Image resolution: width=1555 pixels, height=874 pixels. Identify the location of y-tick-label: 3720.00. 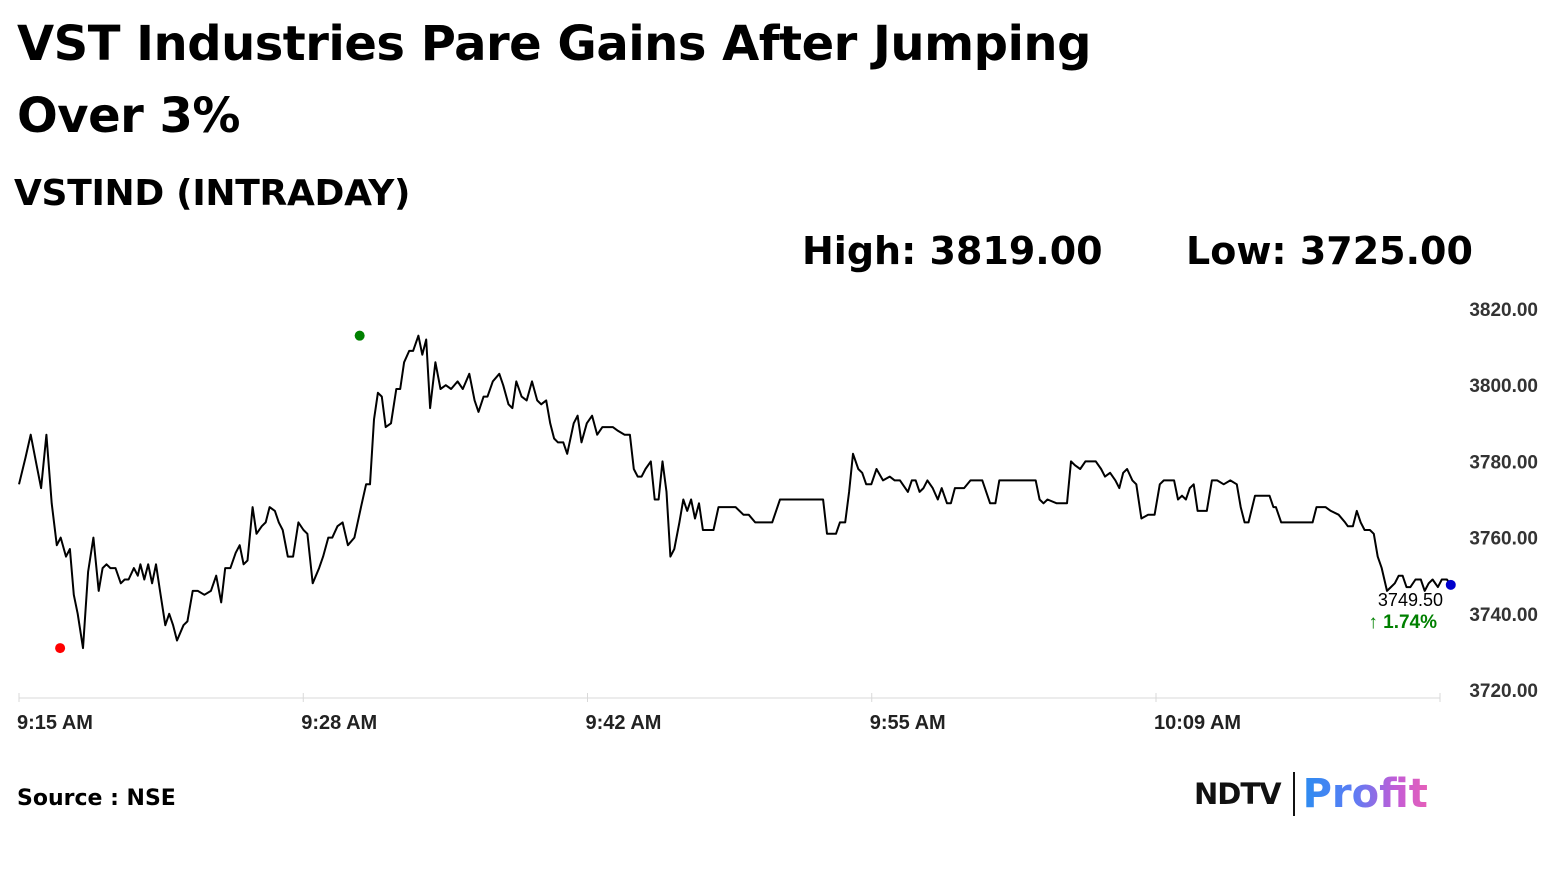
(1503, 691).